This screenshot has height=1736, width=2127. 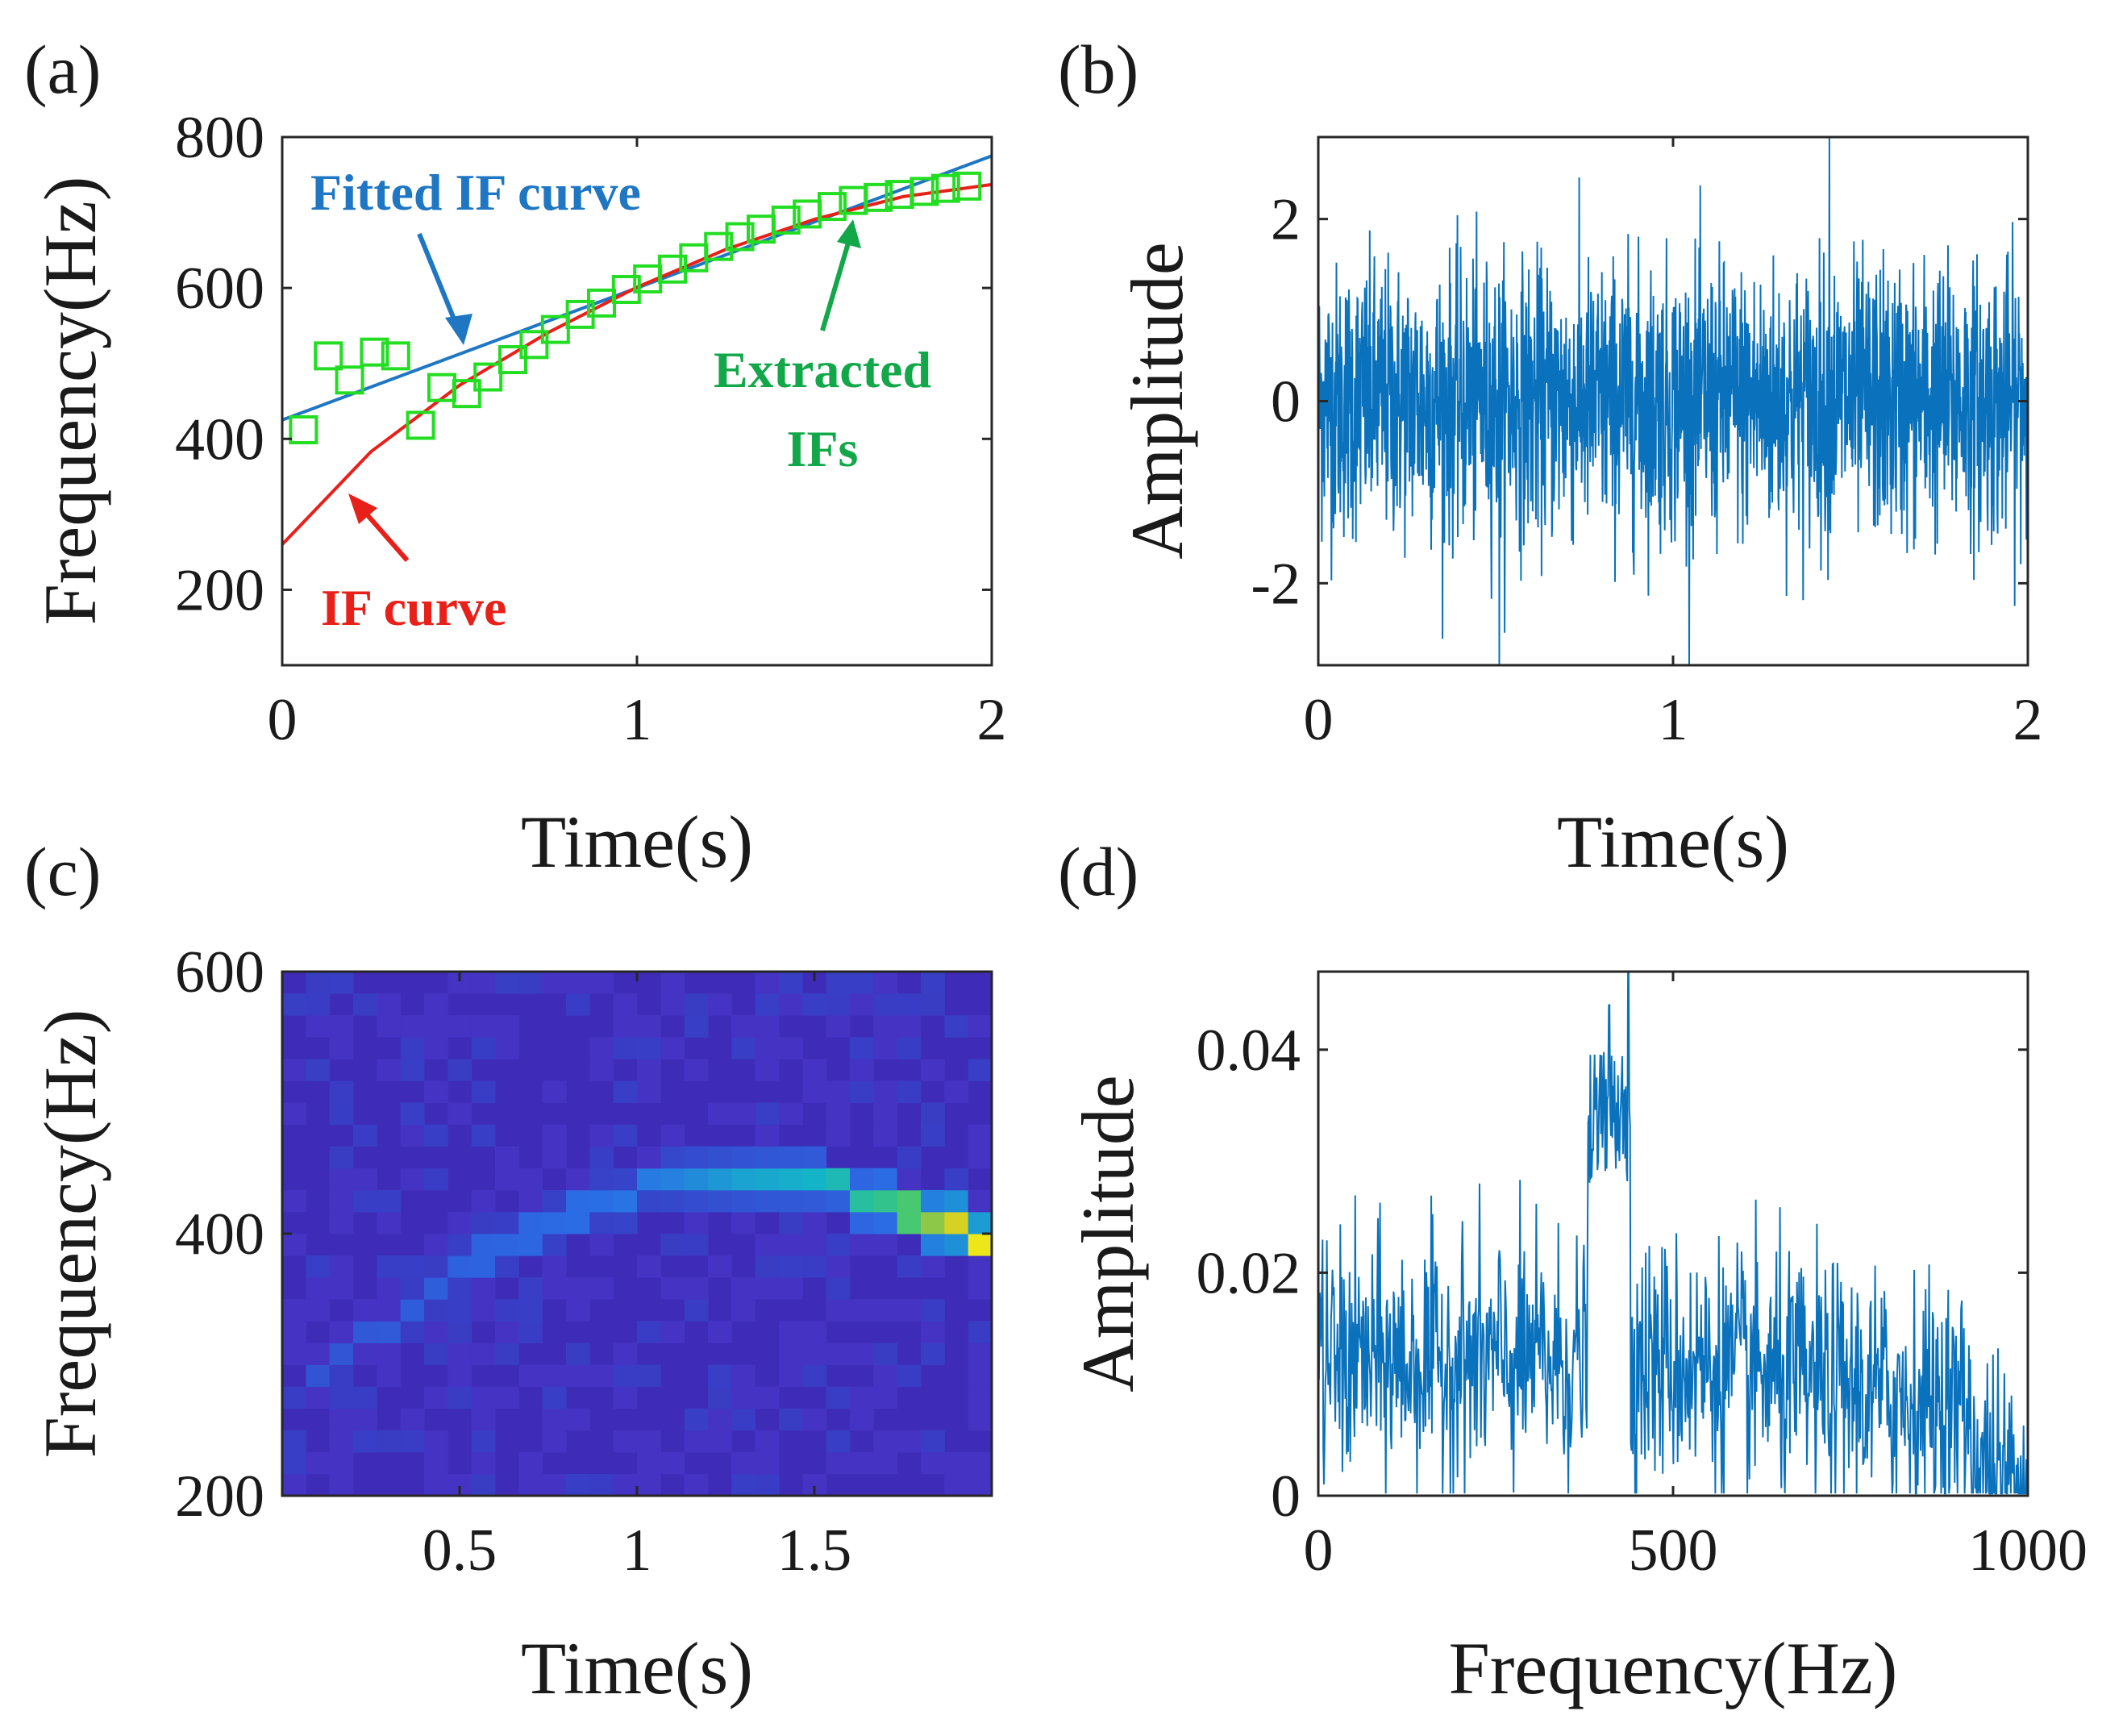 I want to click on fitted-arrow-shaft, so click(x=439, y=282).